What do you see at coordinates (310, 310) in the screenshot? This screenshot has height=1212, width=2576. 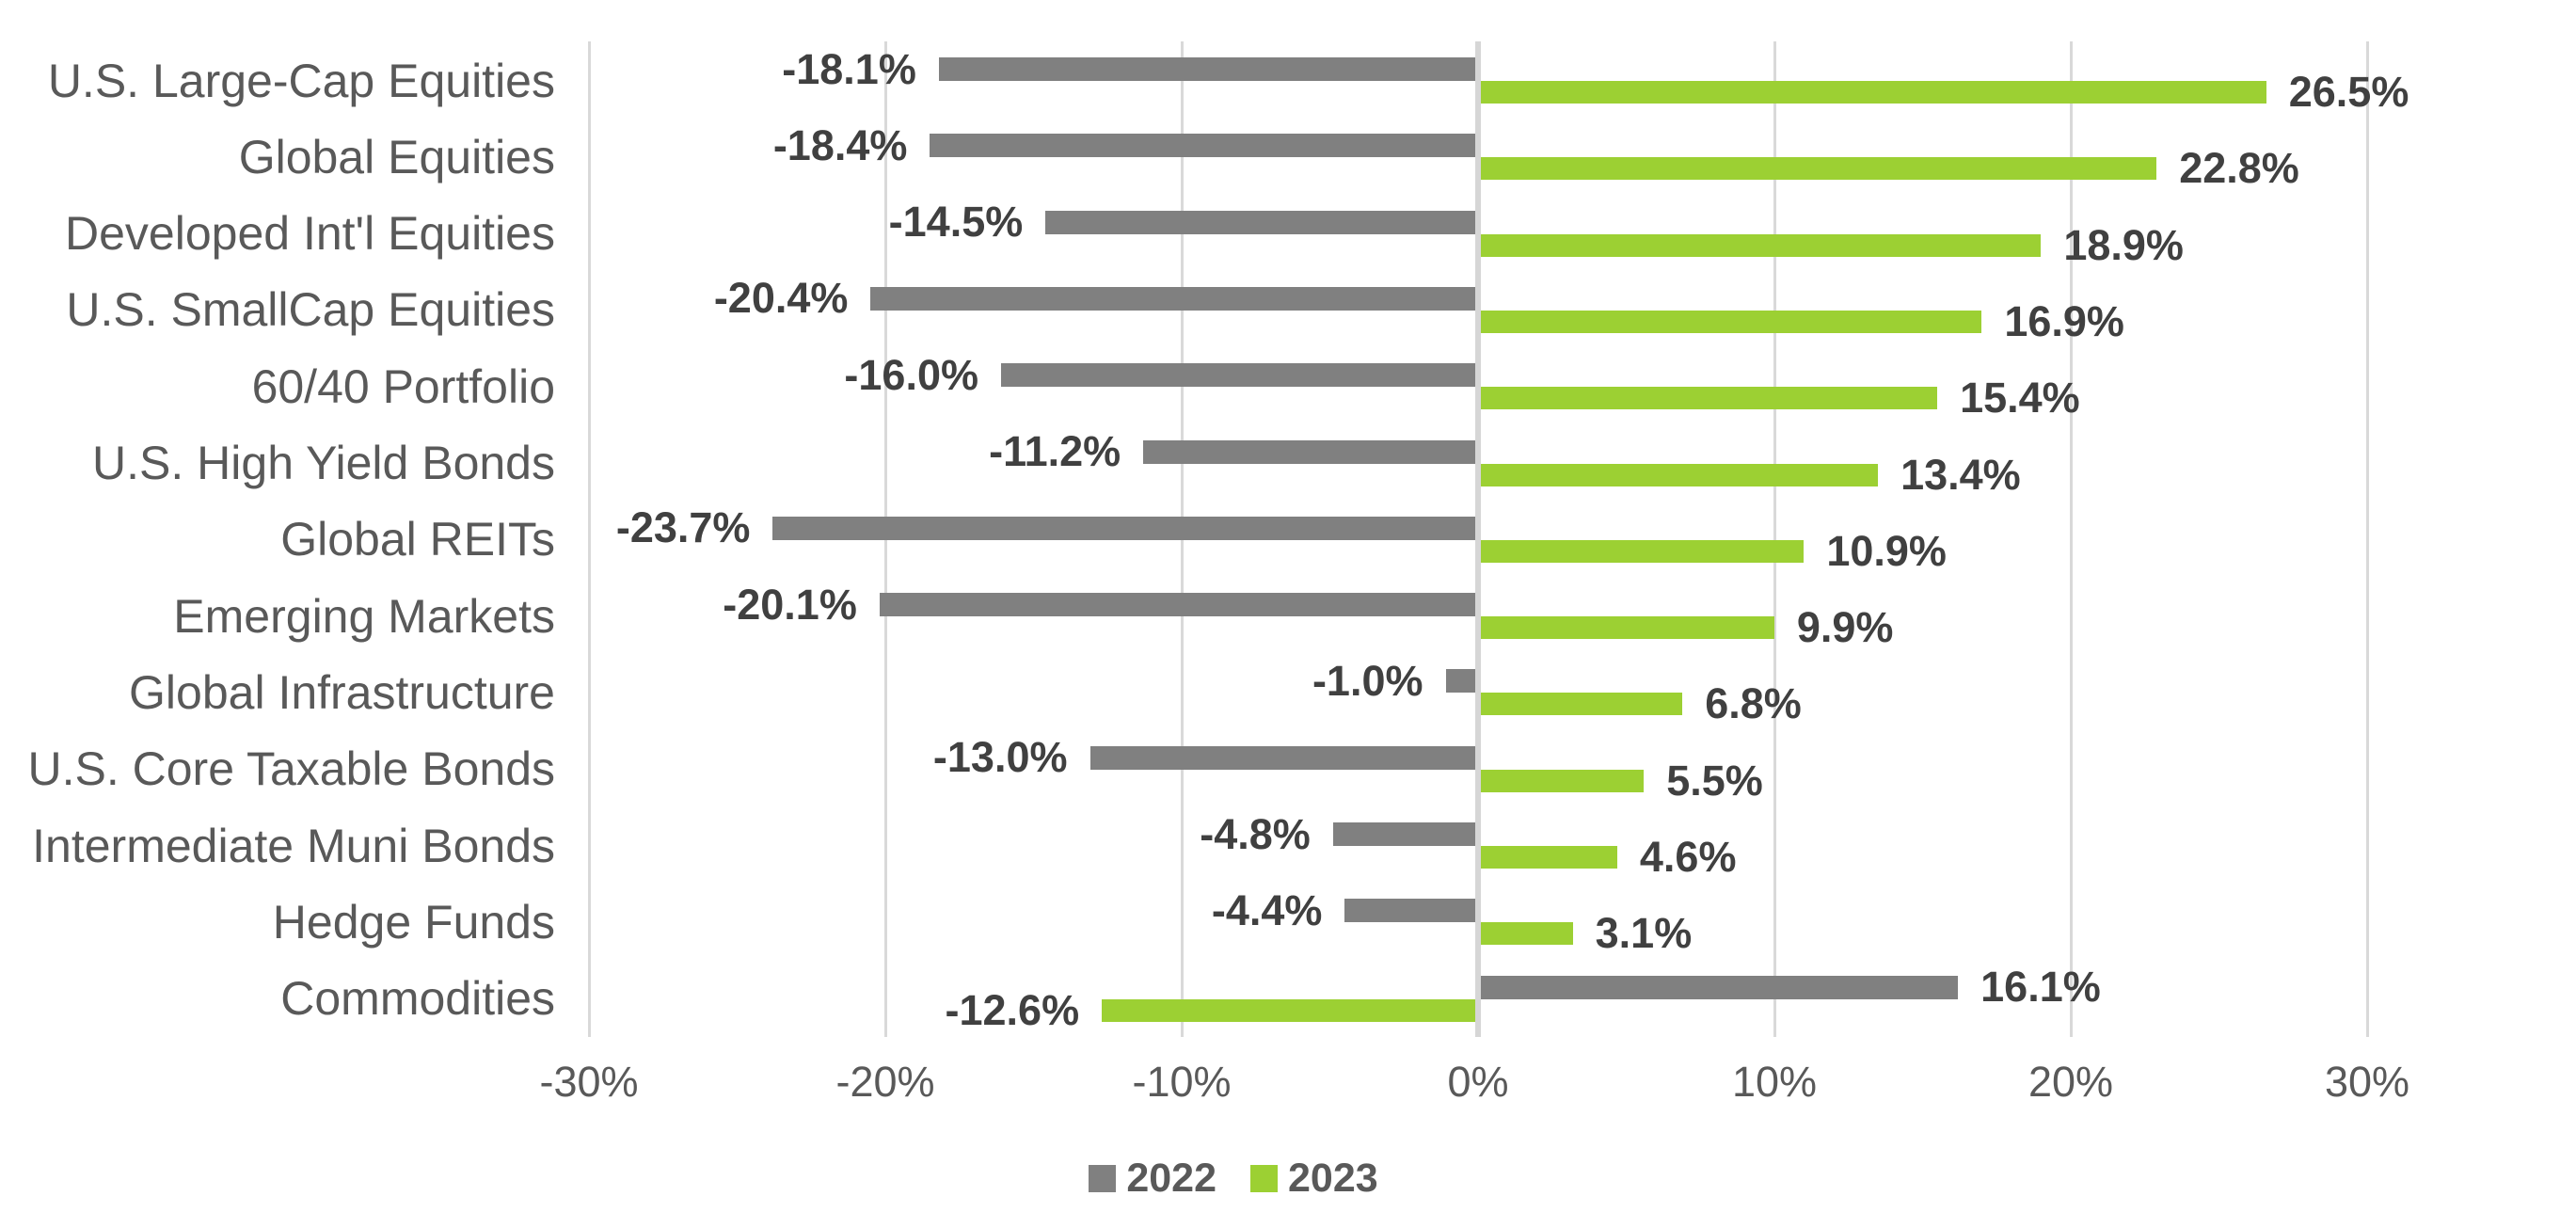 I see `category-label: U.S. SmallCap Equities` at bounding box center [310, 310].